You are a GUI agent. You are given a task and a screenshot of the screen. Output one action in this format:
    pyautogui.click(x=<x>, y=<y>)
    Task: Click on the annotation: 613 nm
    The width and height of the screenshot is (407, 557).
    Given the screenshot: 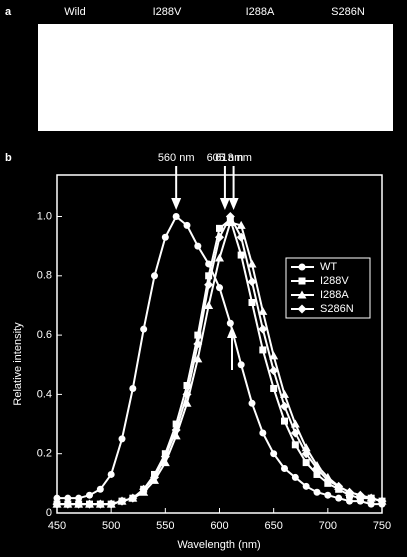 What is the action you would take?
    pyautogui.click(x=233, y=158)
    